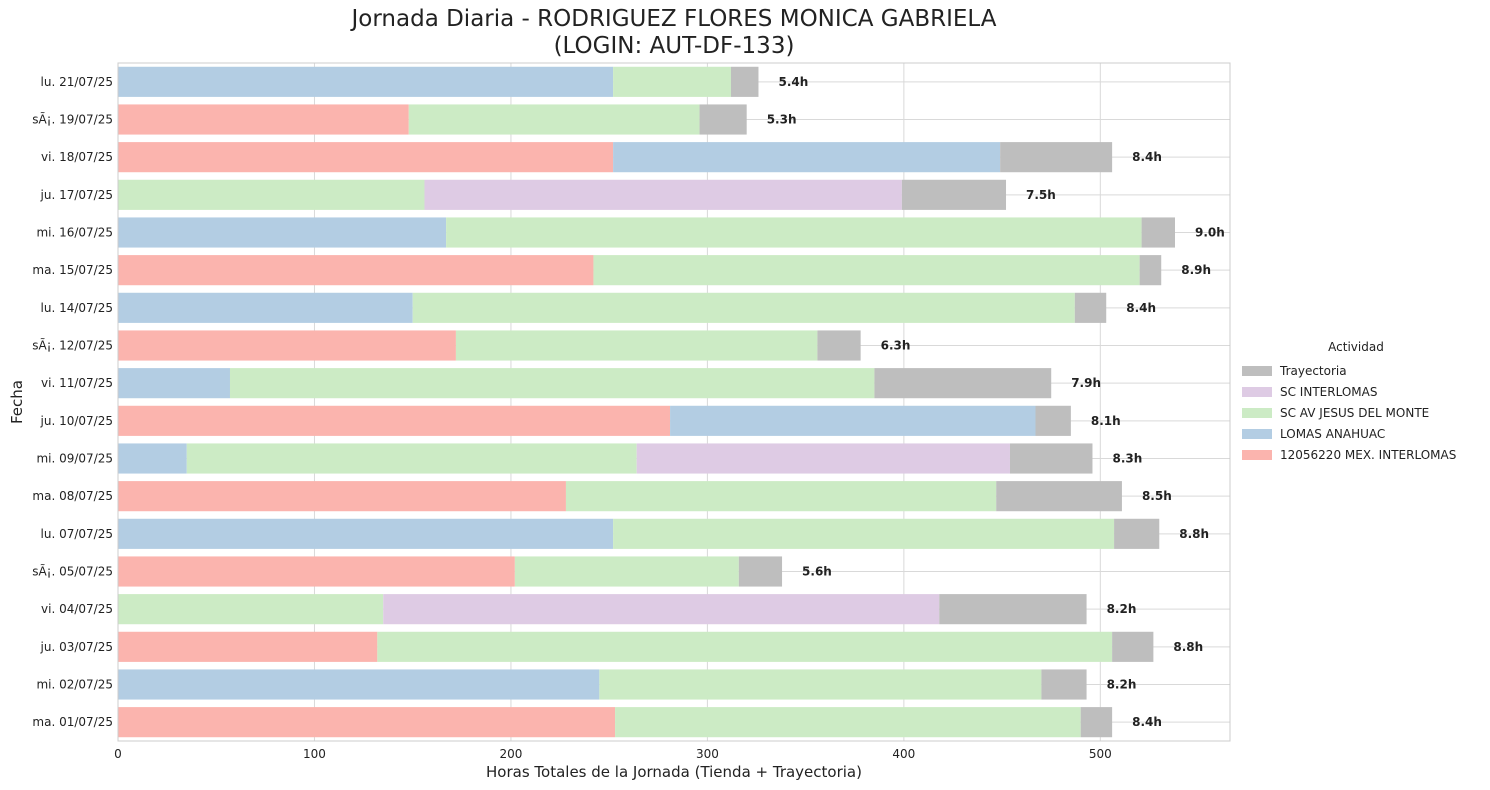  Describe the element at coordinates (1356, 347) in the screenshot. I see `legend-title: Actividad` at that location.